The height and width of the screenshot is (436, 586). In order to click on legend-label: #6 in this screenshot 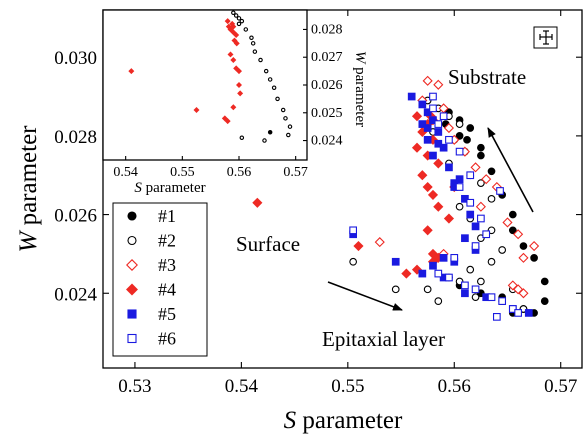, I will do `click(167, 339)`.